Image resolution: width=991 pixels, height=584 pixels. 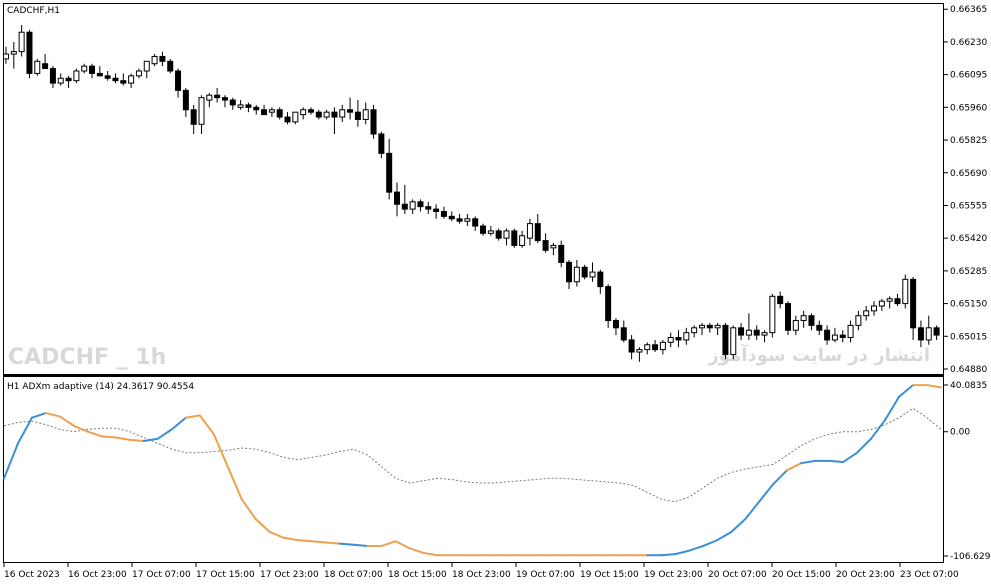 What do you see at coordinates (818, 354) in the screenshot?
I see `watermark-right: انتشار در سایت سودآموز` at bounding box center [818, 354].